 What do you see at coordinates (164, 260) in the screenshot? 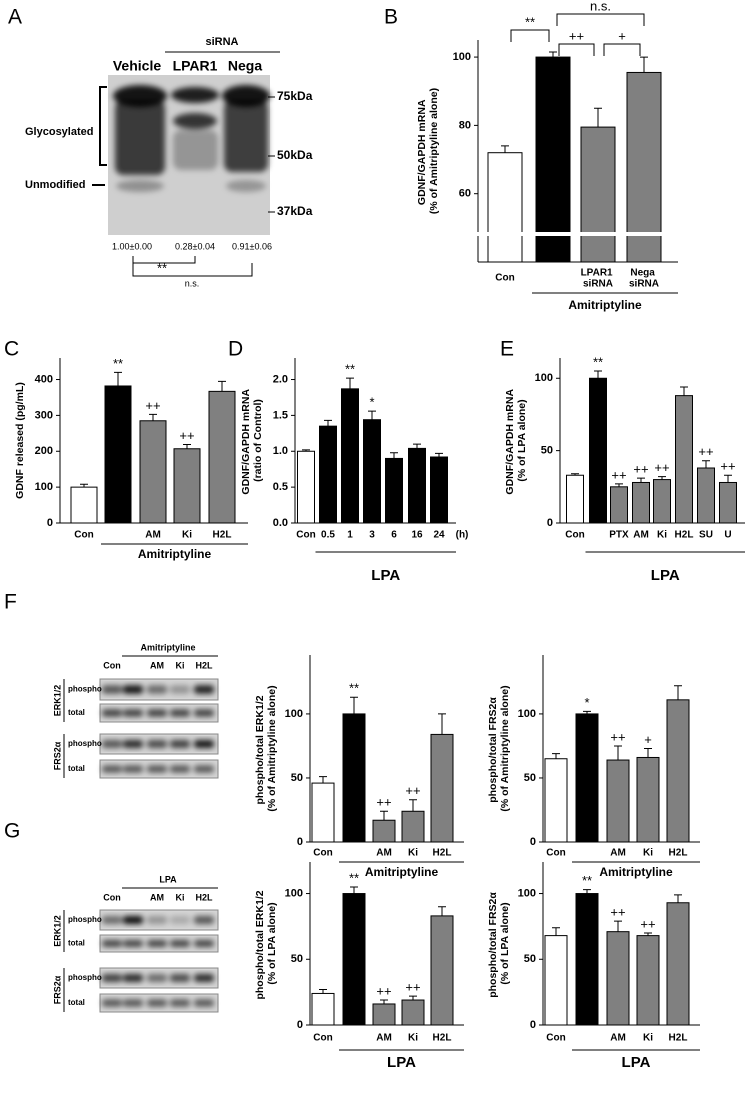
I see `bracket` at bounding box center [164, 260].